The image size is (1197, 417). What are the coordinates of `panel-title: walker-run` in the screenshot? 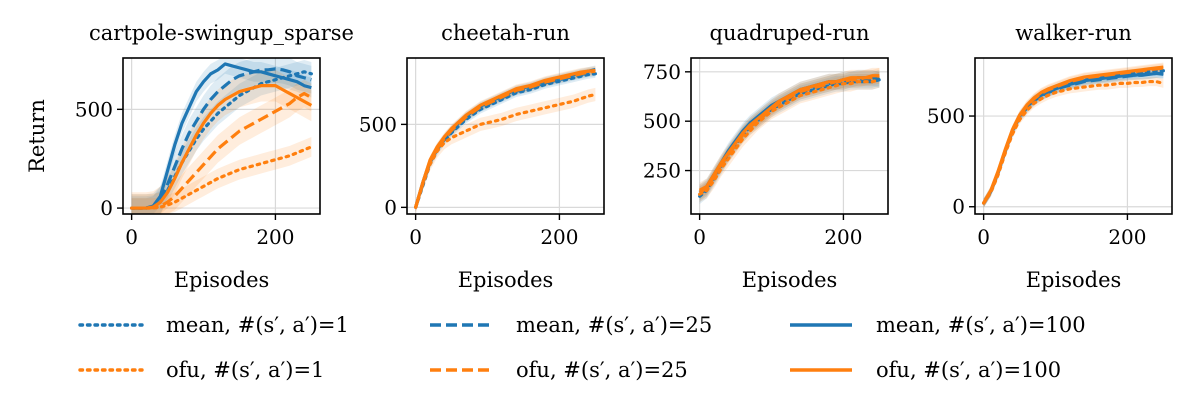 It's located at (1073, 33).